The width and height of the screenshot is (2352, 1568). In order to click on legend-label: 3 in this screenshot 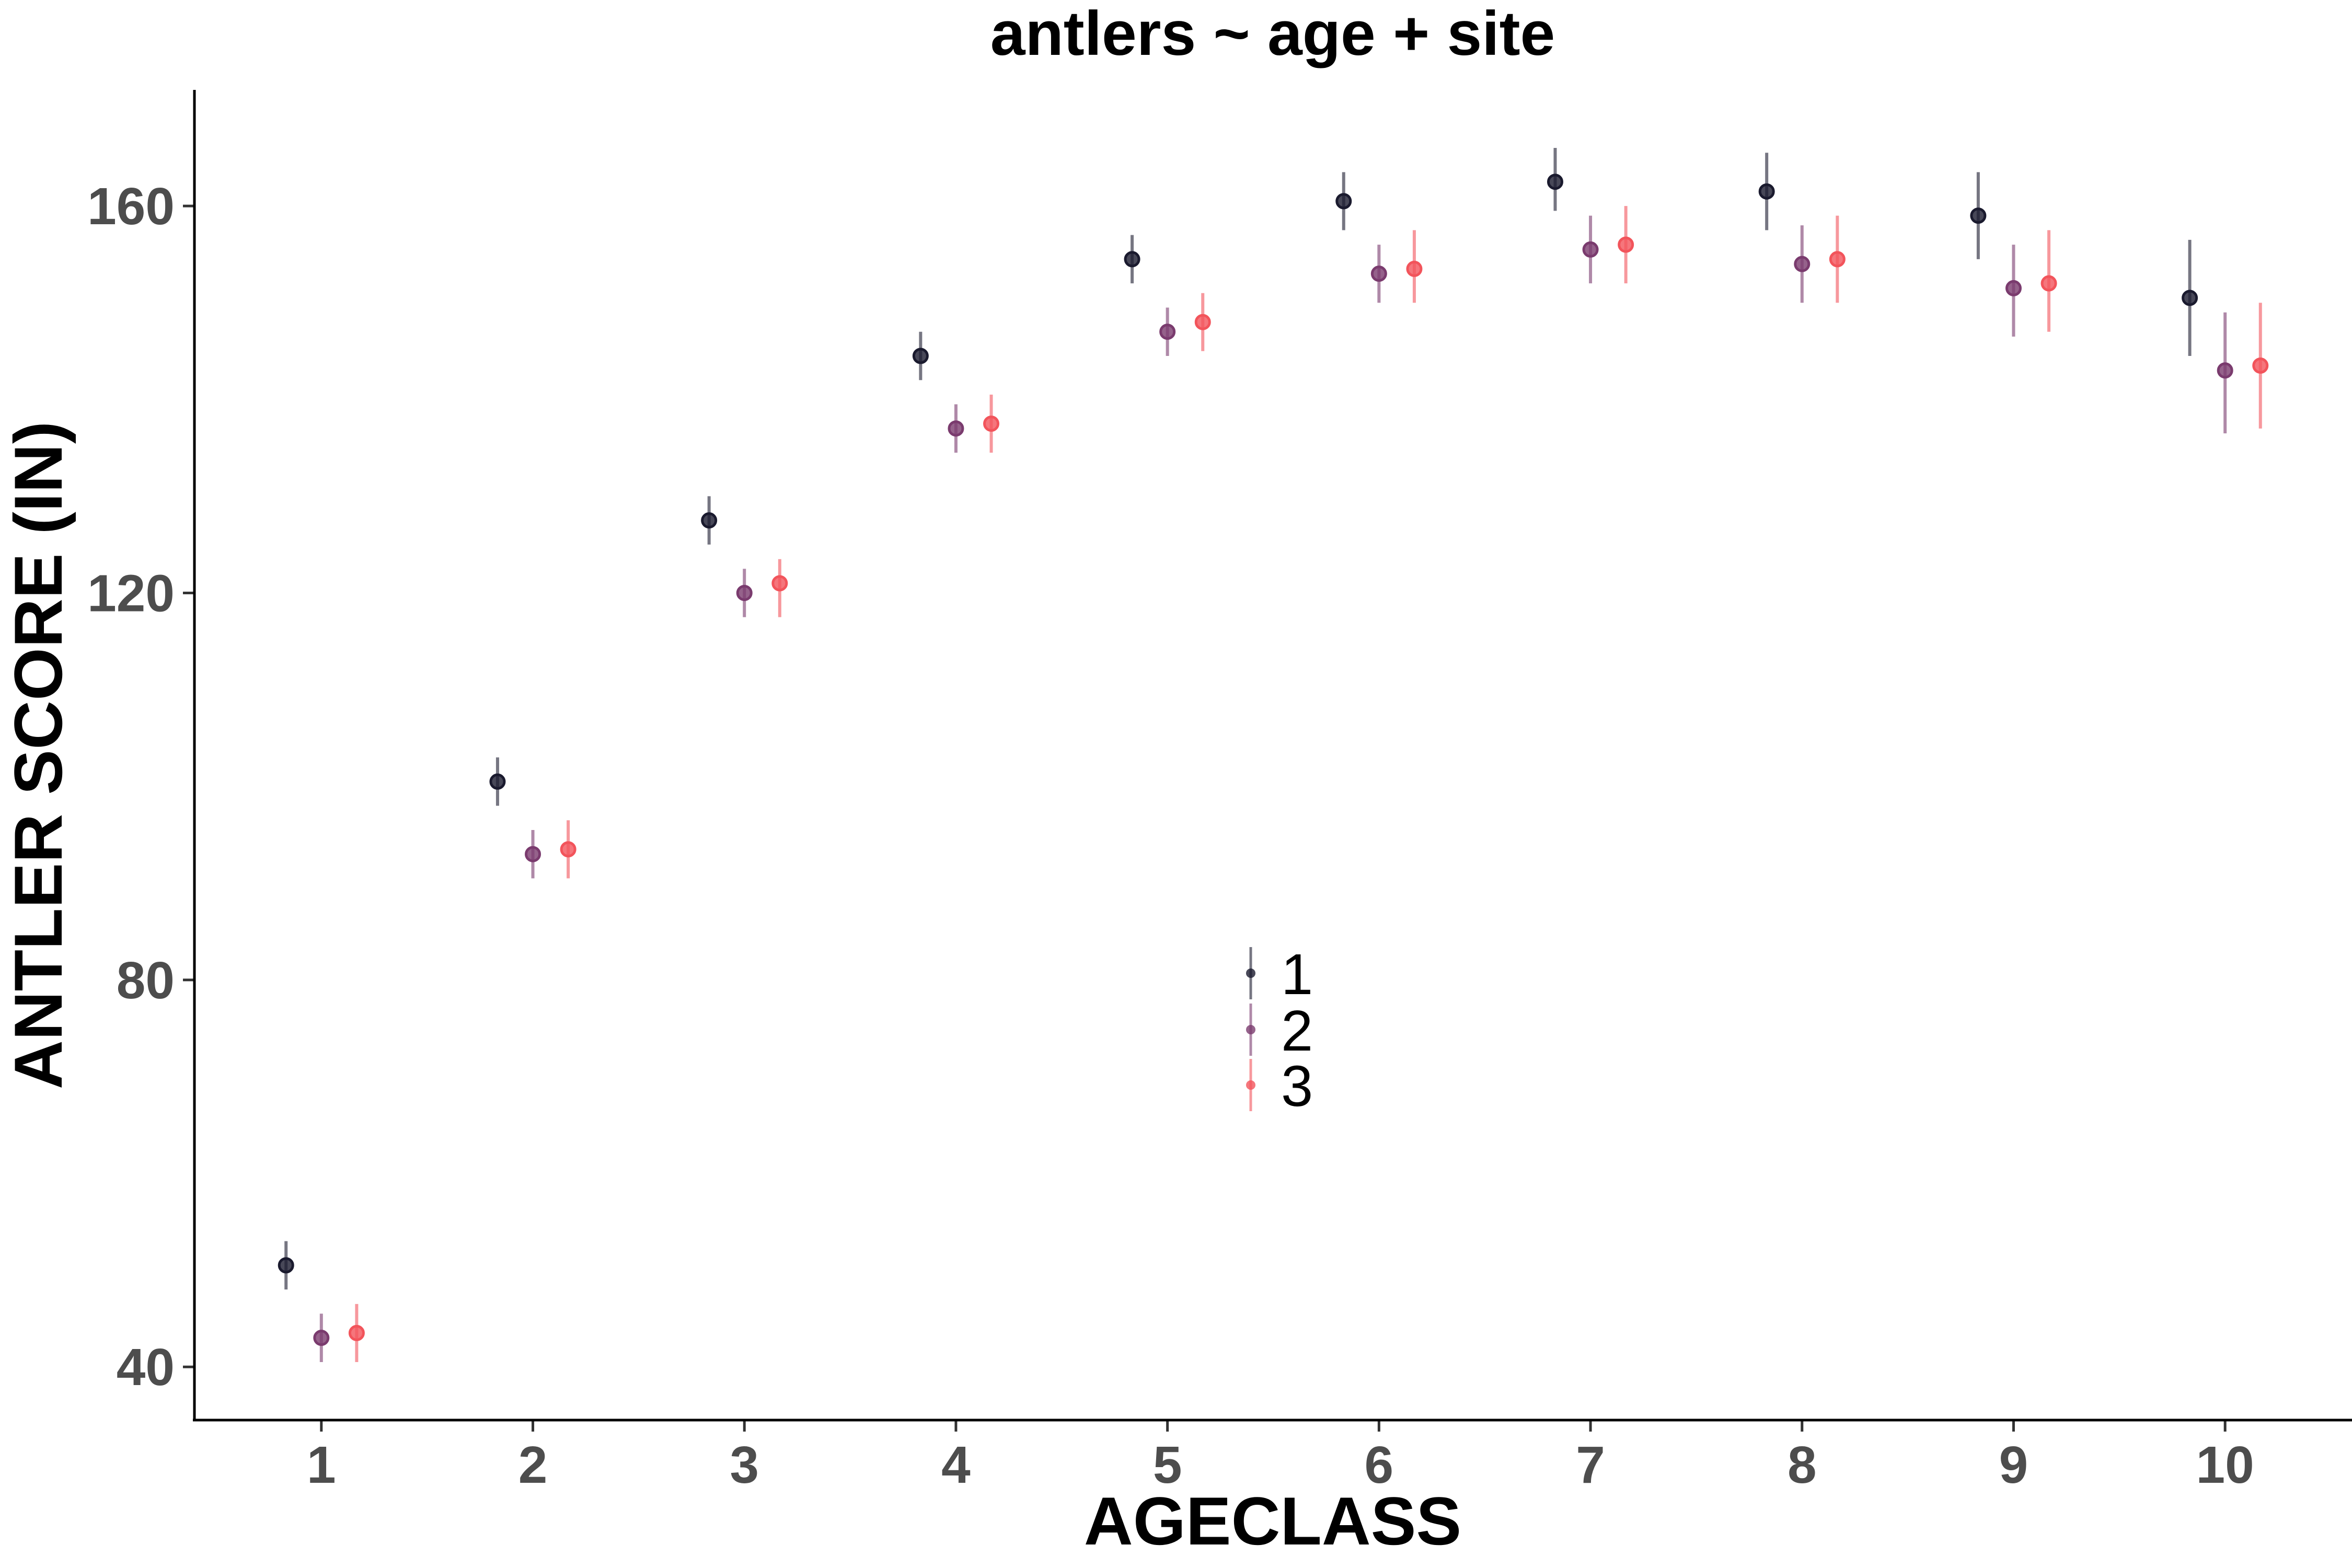, I will do `click(1297, 1086)`.